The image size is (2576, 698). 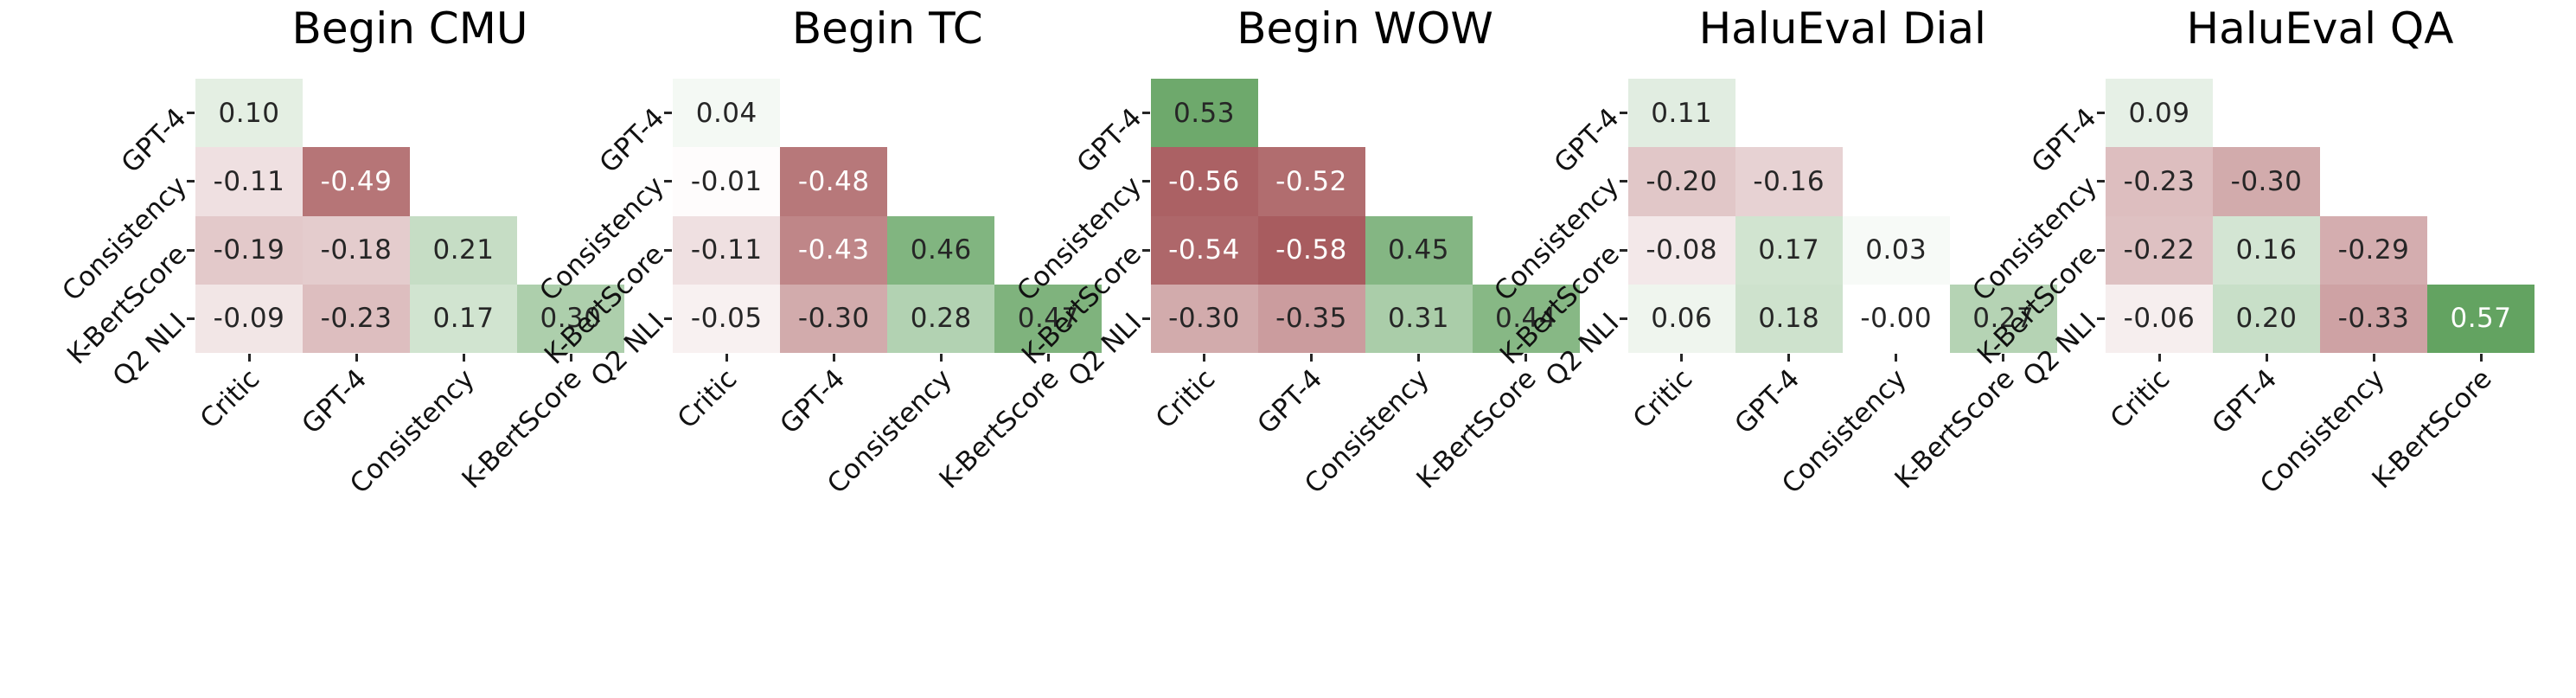 What do you see at coordinates (2160, 318) in the screenshot?
I see `heatmap-cell: -0.06` at bounding box center [2160, 318].